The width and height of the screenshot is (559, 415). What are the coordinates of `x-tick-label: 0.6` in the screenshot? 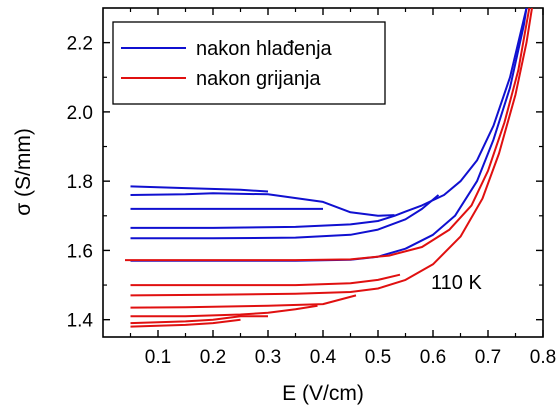 It's located at (433, 357).